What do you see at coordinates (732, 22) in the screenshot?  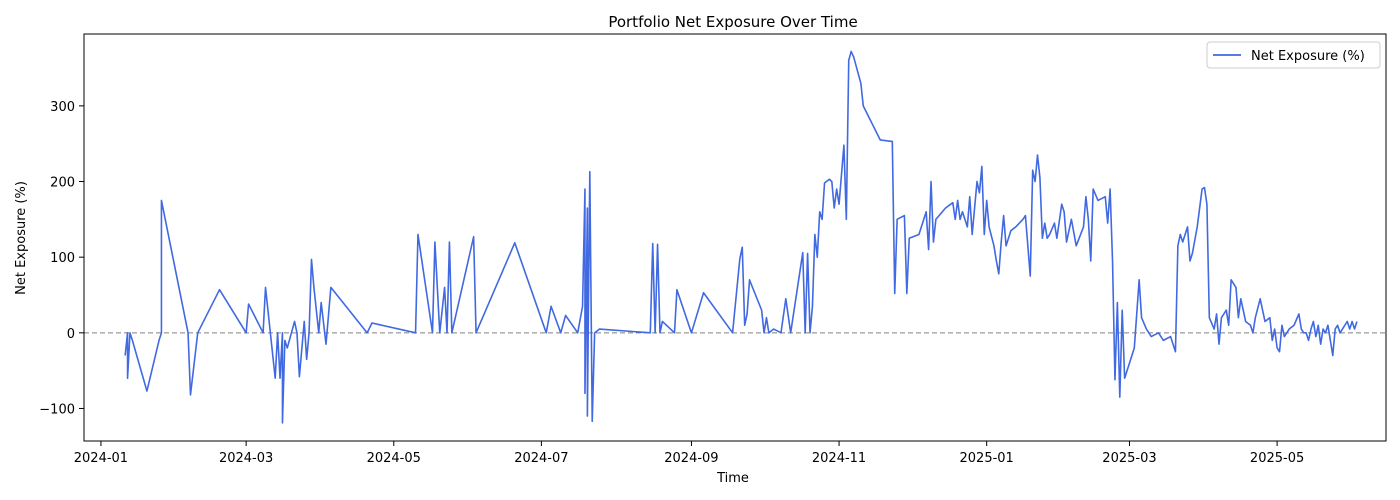 I see `chart-title: Portfolio Net Exposure Over Time` at bounding box center [732, 22].